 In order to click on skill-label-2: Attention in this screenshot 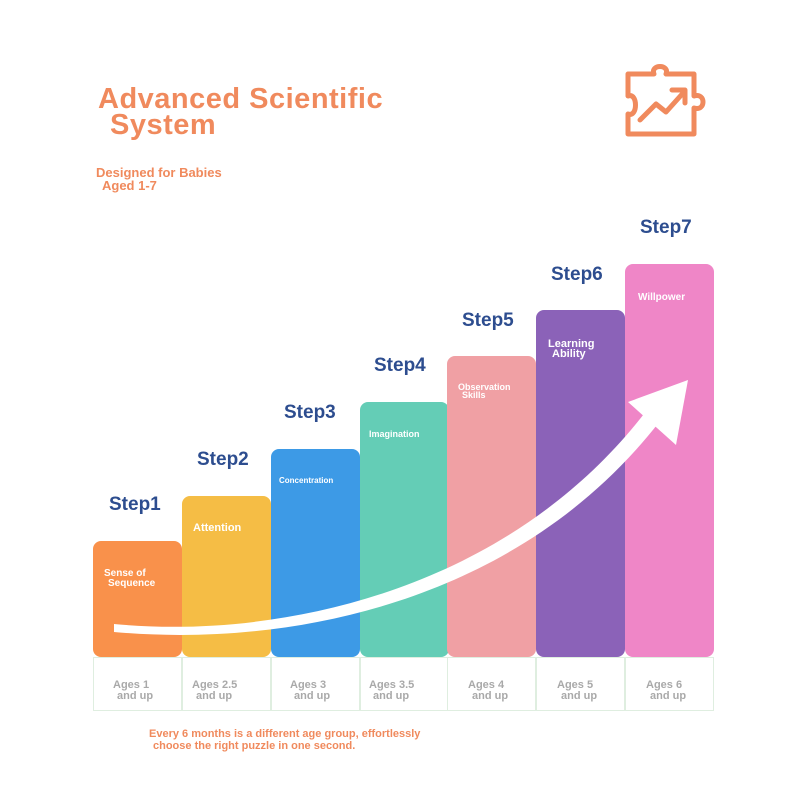, I will do `click(217, 528)`.